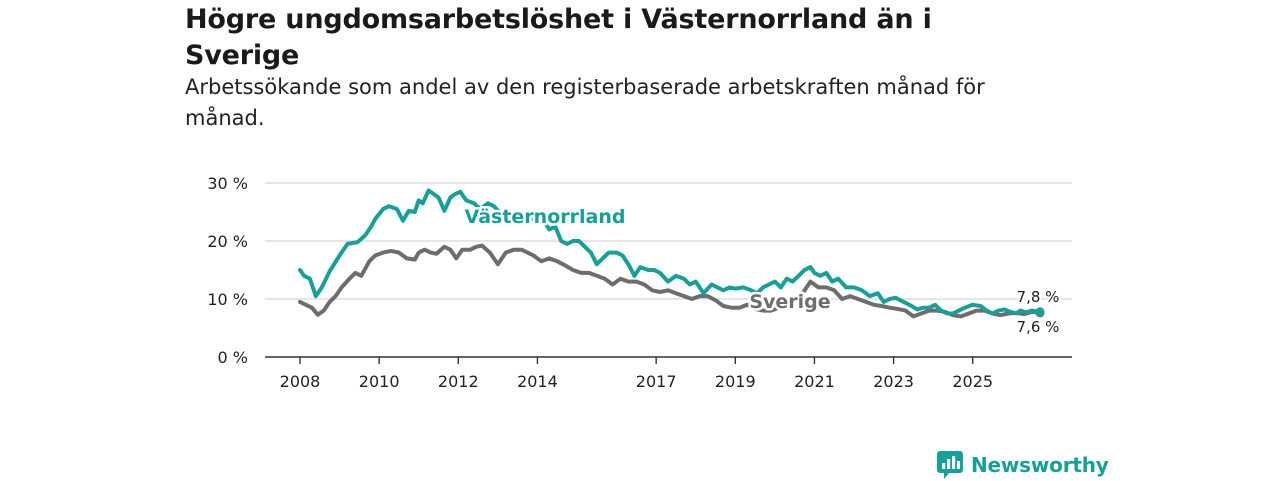 The width and height of the screenshot is (1280, 481). What do you see at coordinates (893, 381) in the screenshot?
I see `x-tick-label: 2023` at bounding box center [893, 381].